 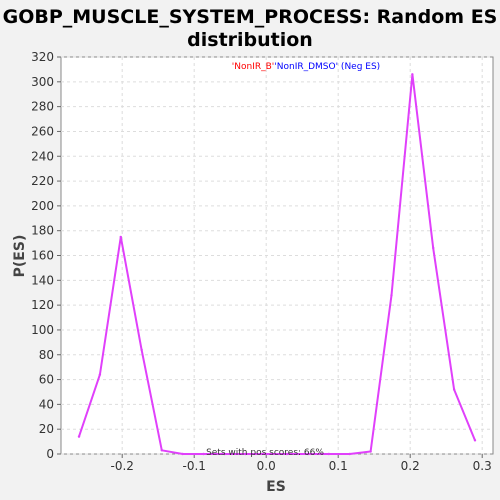 I want to click on y-tick-label: 300, so click(x=42, y=82).